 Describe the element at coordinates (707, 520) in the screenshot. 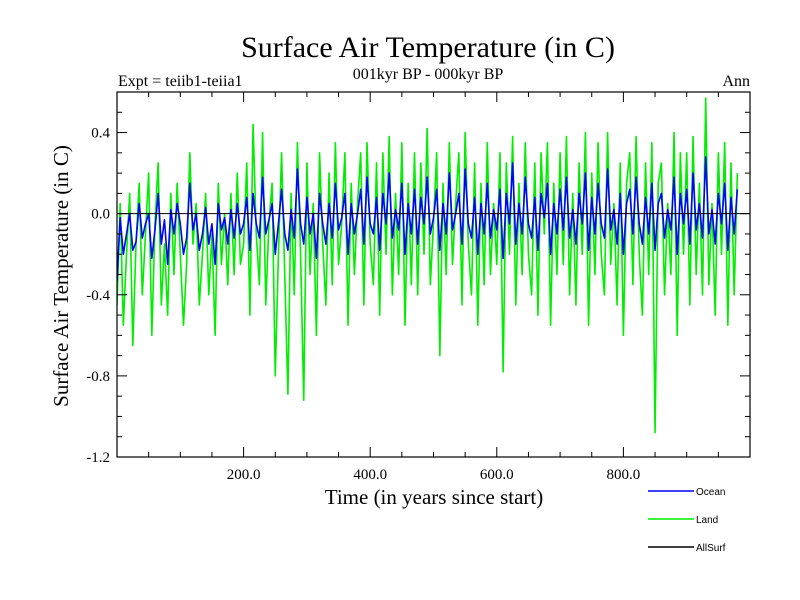

I see `legend-label-land: Land` at that location.